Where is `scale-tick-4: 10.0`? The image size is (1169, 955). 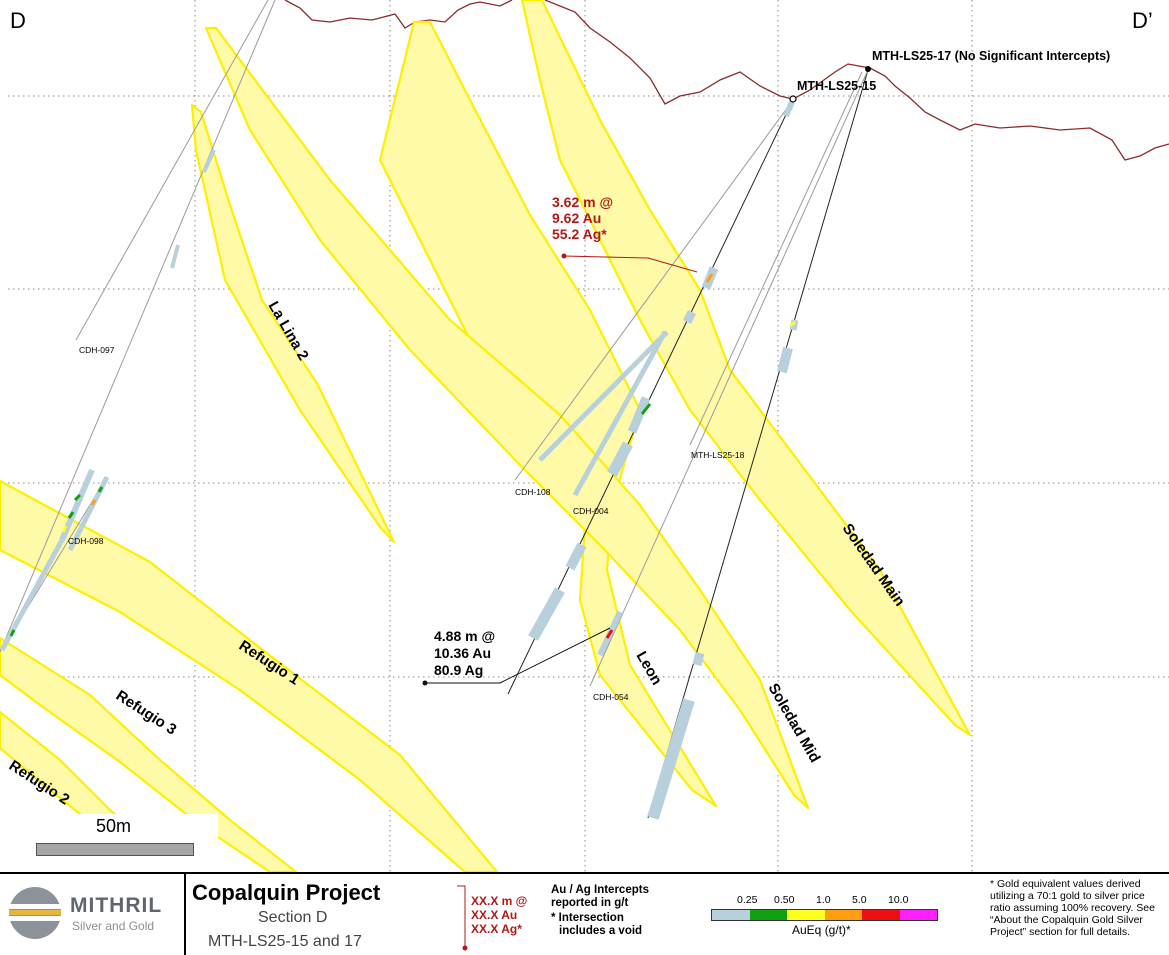 scale-tick-4: 10.0 is located at coordinates (898, 900).